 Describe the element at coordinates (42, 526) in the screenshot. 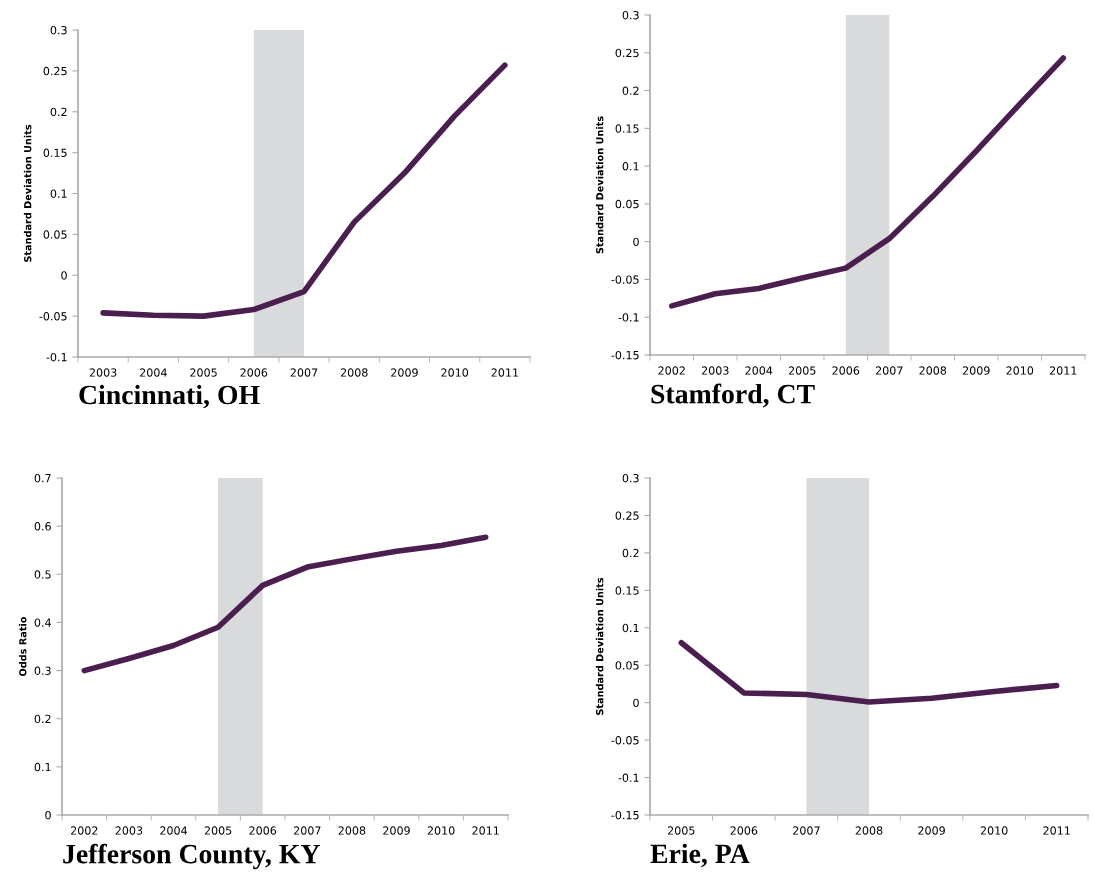

I see `y-tick-label: 0.6` at that location.